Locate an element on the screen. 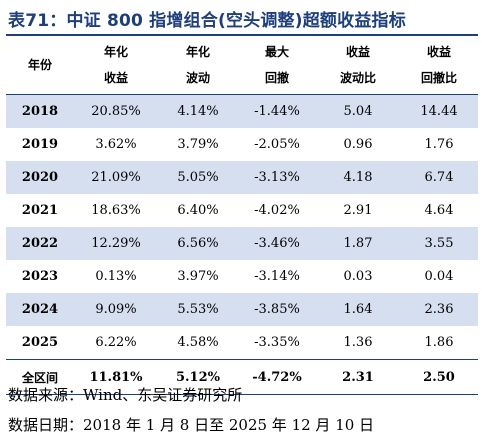 The height and width of the screenshot is (444, 482). cell-max-drawdown: -3.35% is located at coordinates (277, 342).